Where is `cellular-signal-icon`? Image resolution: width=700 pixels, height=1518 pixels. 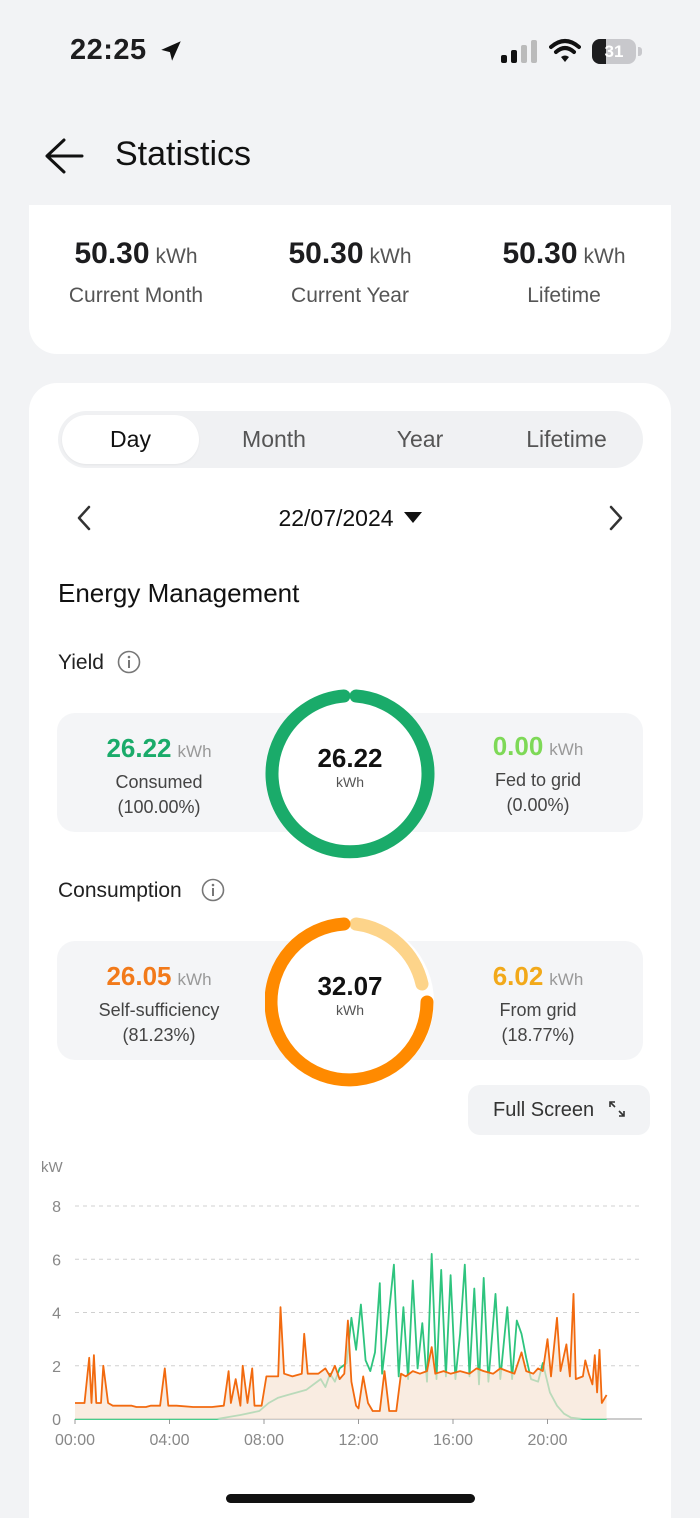 cellular-signal-icon is located at coordinates (519, 51).